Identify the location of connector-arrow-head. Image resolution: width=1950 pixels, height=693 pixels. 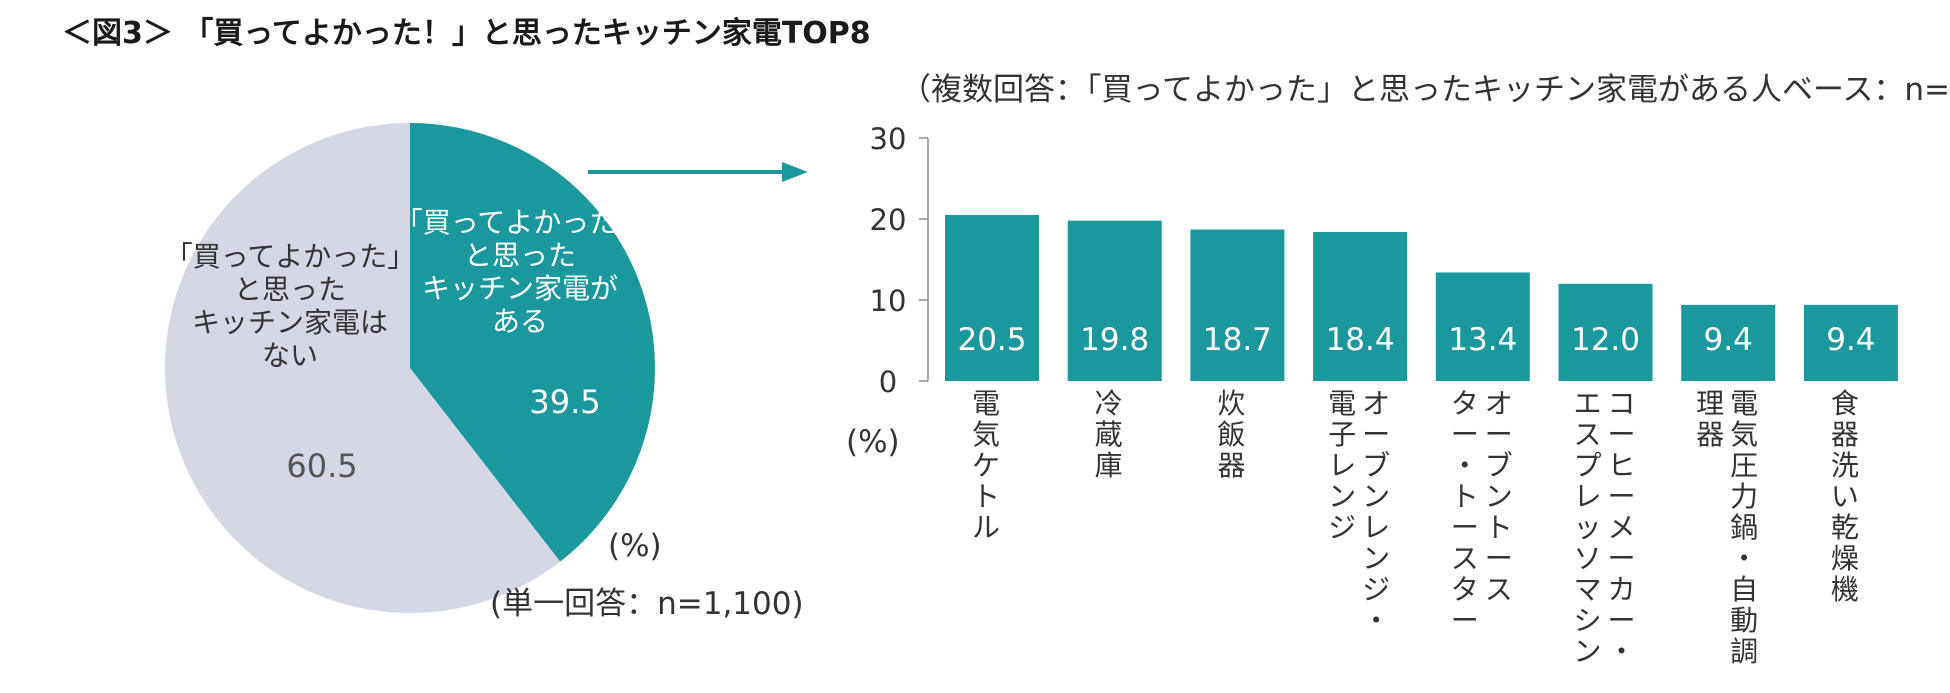
(795, 172).